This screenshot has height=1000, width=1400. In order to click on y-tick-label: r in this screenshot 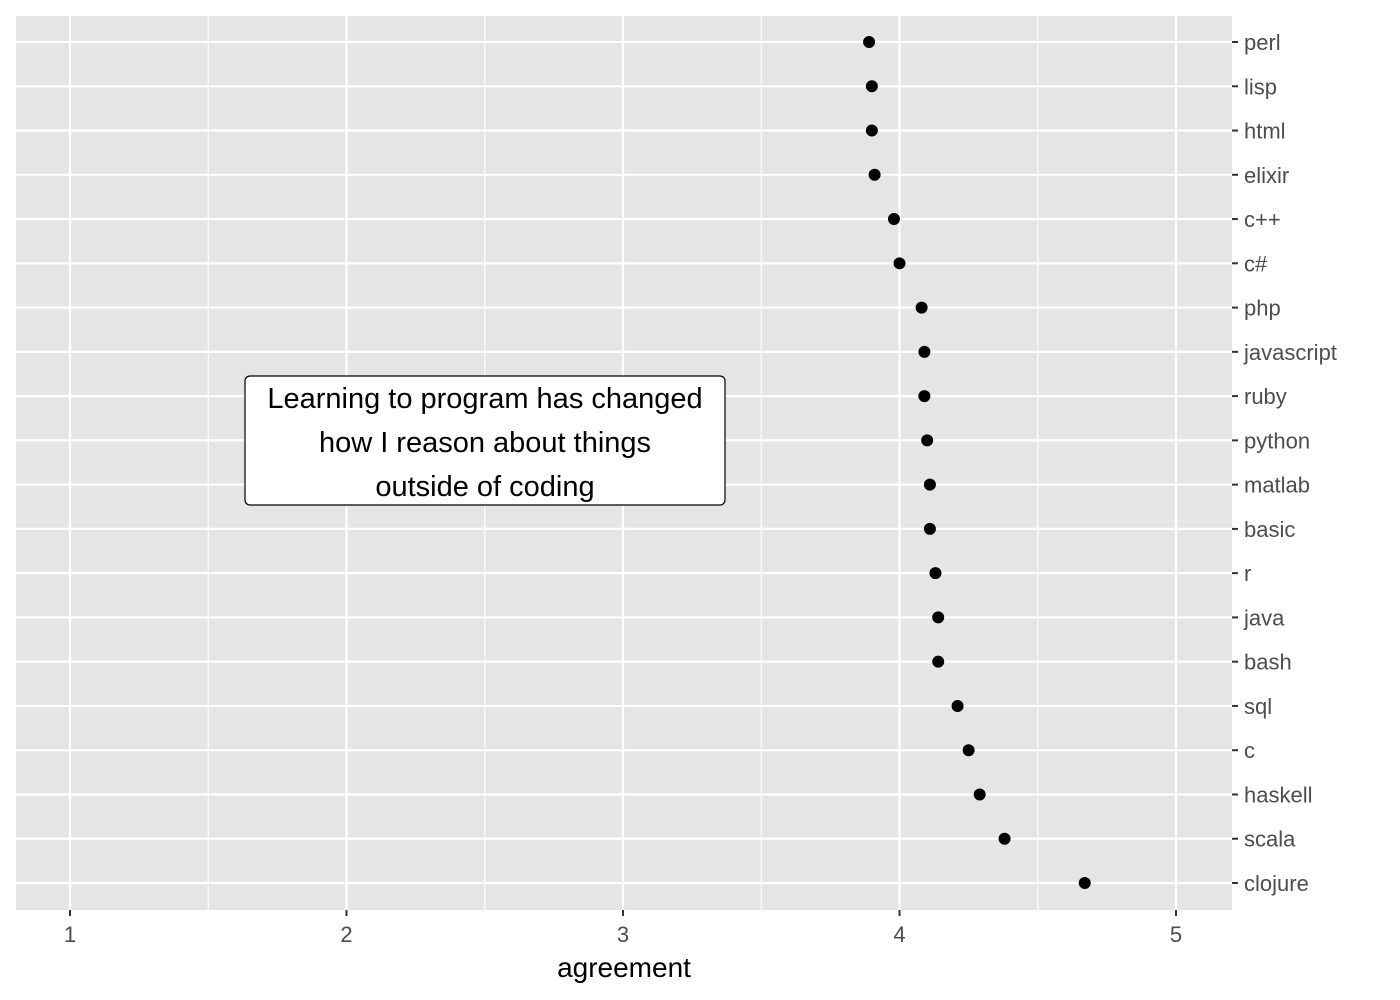, I will do `click(1247, 573)`.